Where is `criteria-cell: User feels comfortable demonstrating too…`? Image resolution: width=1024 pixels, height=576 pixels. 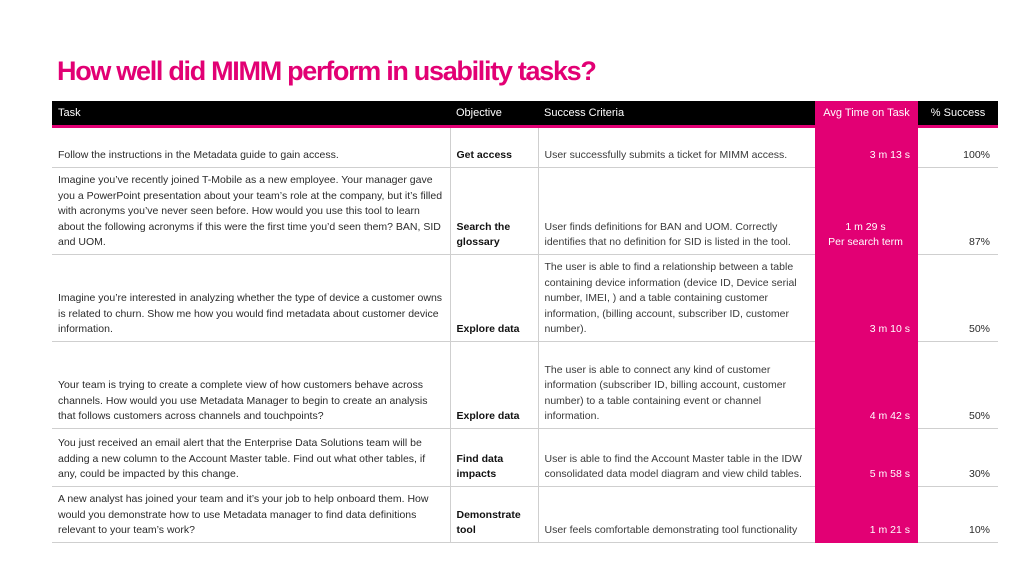 criteria-cell: User feels comfortable demonstrating too… is located at coordinates (676, 514).